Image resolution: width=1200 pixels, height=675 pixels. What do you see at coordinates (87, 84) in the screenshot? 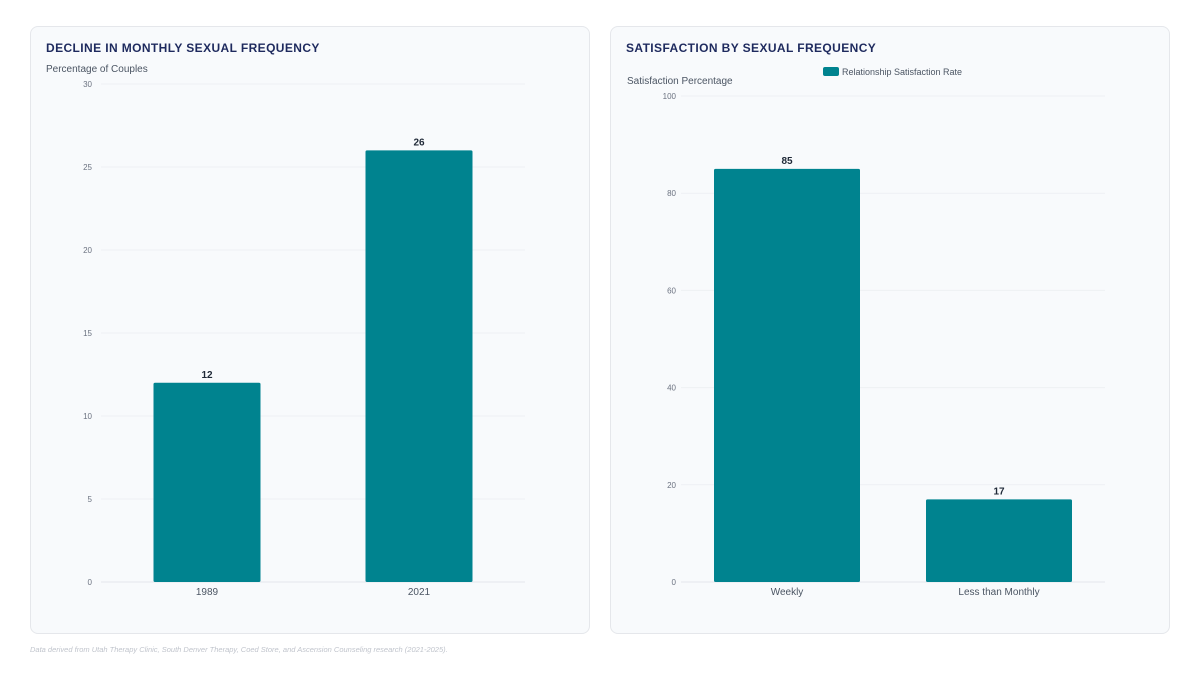
I see `y-tick-label: 30` at bounding box center [87, 84].